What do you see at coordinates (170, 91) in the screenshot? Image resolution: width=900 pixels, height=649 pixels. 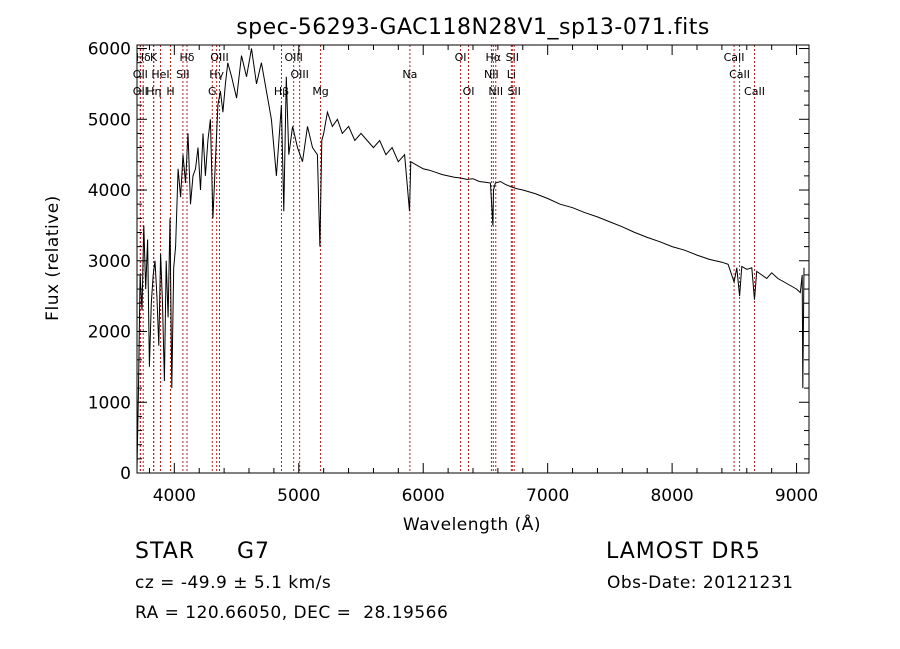 I see `line-marker-label: H` at bounding box center [170, 91].